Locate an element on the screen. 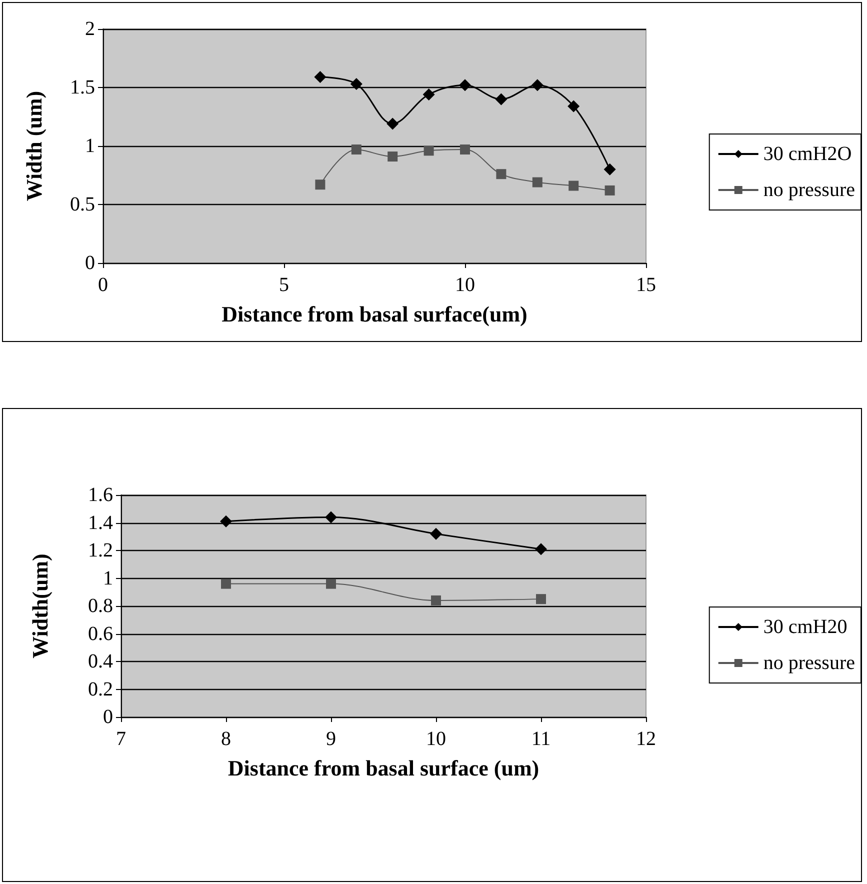 The height and width of the screenshot is (884, 867). x-tick-label: 12 is located at coordinates (646, 739).